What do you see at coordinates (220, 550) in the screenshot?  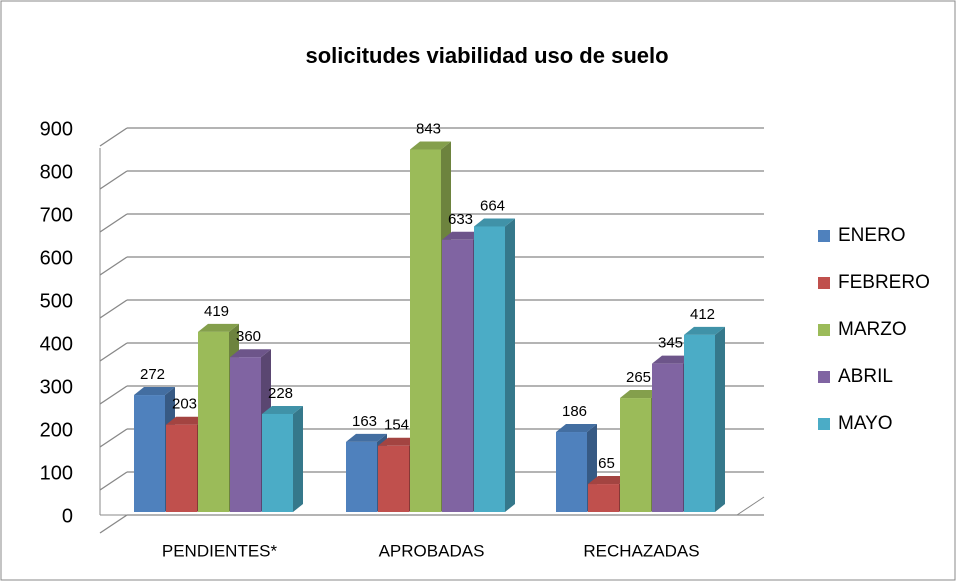 I see `x-tick-label: PENDIENTES*` at bounding box center [220, 550].